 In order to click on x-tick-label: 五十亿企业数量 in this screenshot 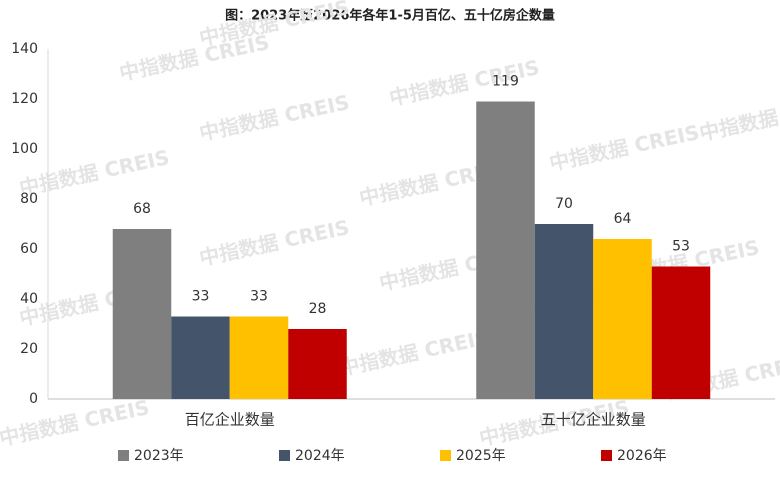, I will do `click(593, 420)`.